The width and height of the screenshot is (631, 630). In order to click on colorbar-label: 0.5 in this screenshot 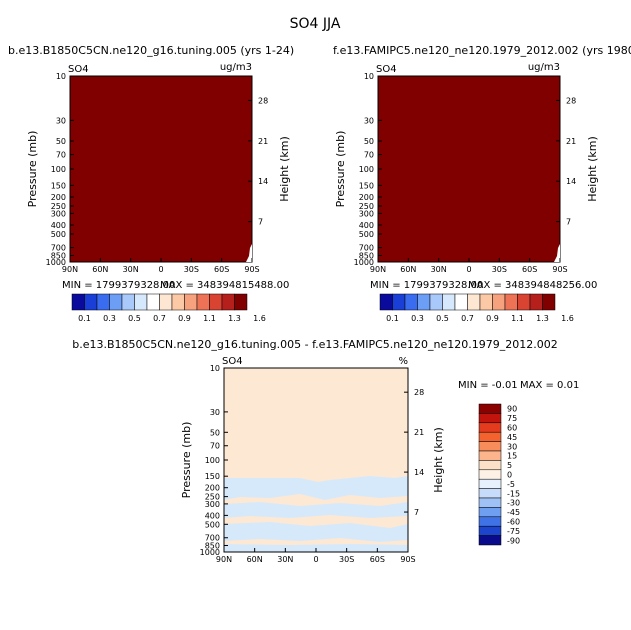, I will do `click(442, 318)`.